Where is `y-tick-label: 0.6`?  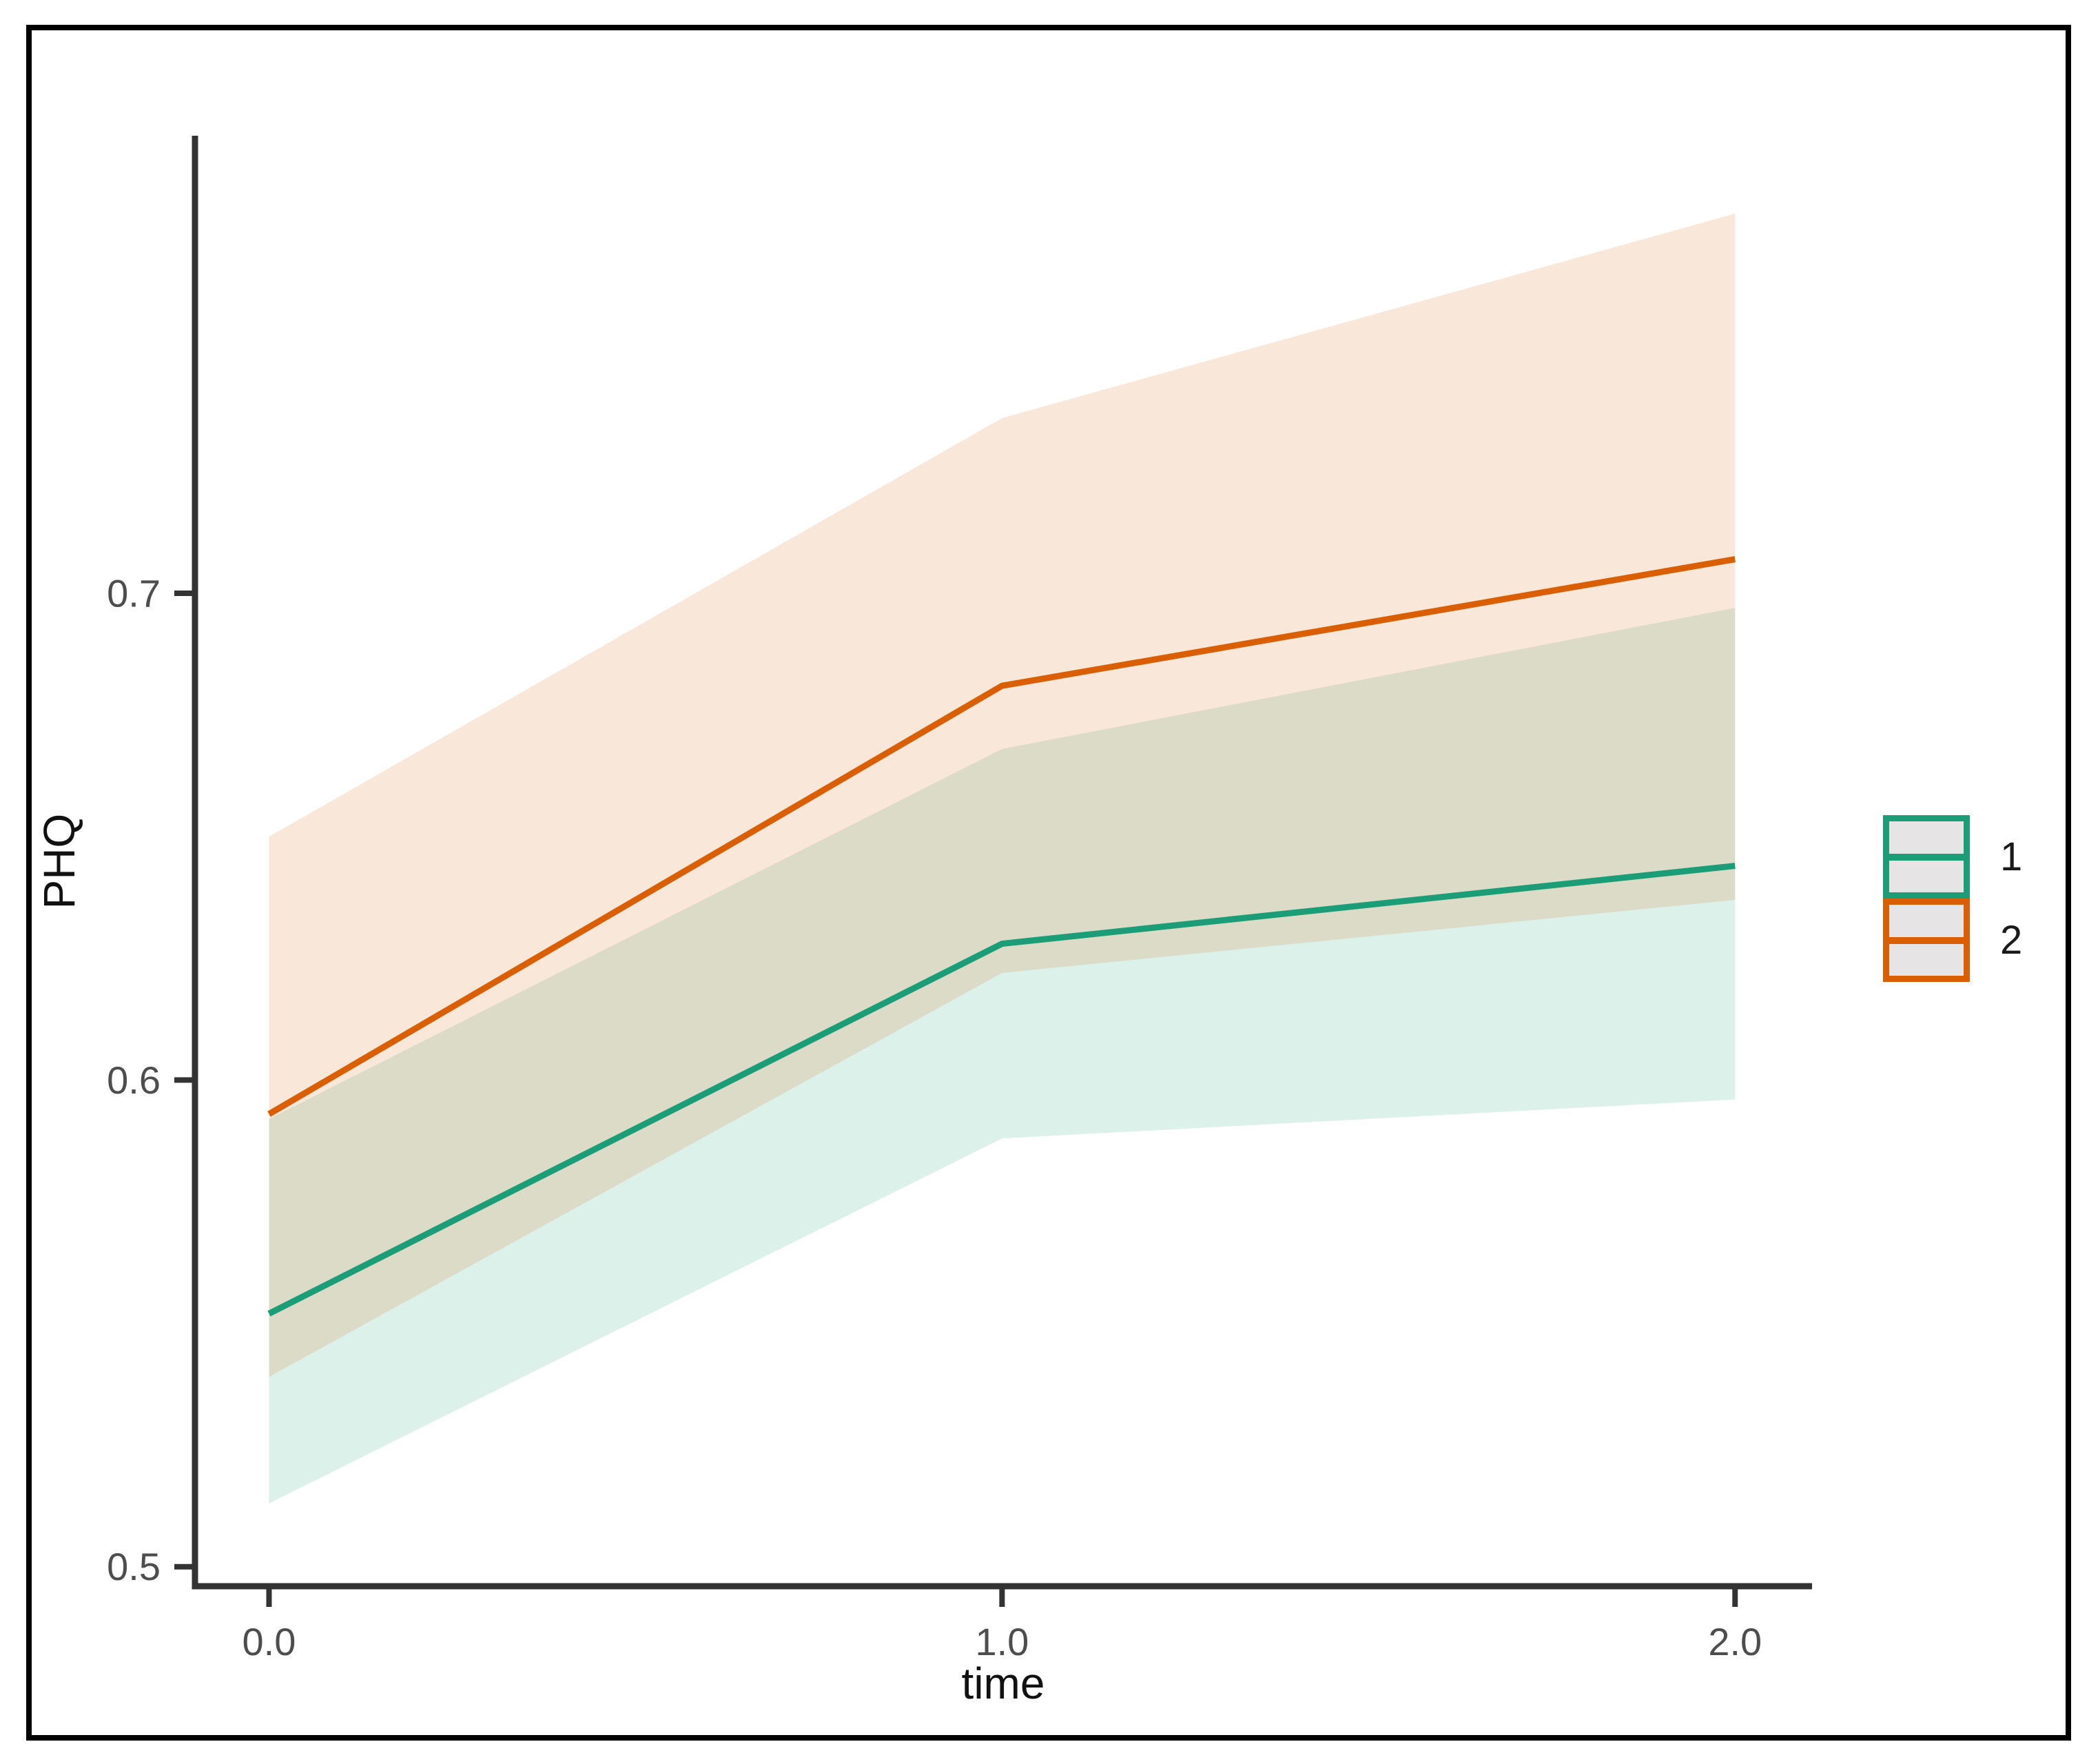
y-tick-label: 0.6 is located at coordinates (134, 1080).